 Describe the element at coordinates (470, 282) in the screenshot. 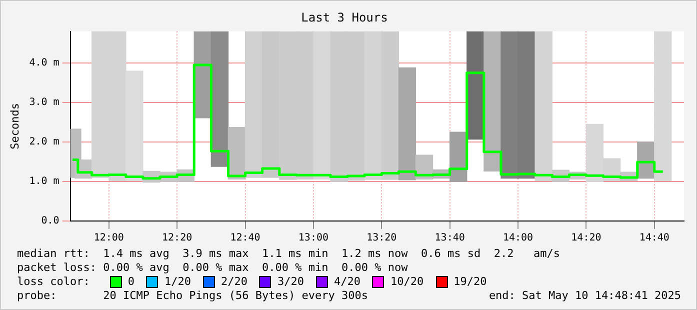

I see `text: 19/20` at that location.